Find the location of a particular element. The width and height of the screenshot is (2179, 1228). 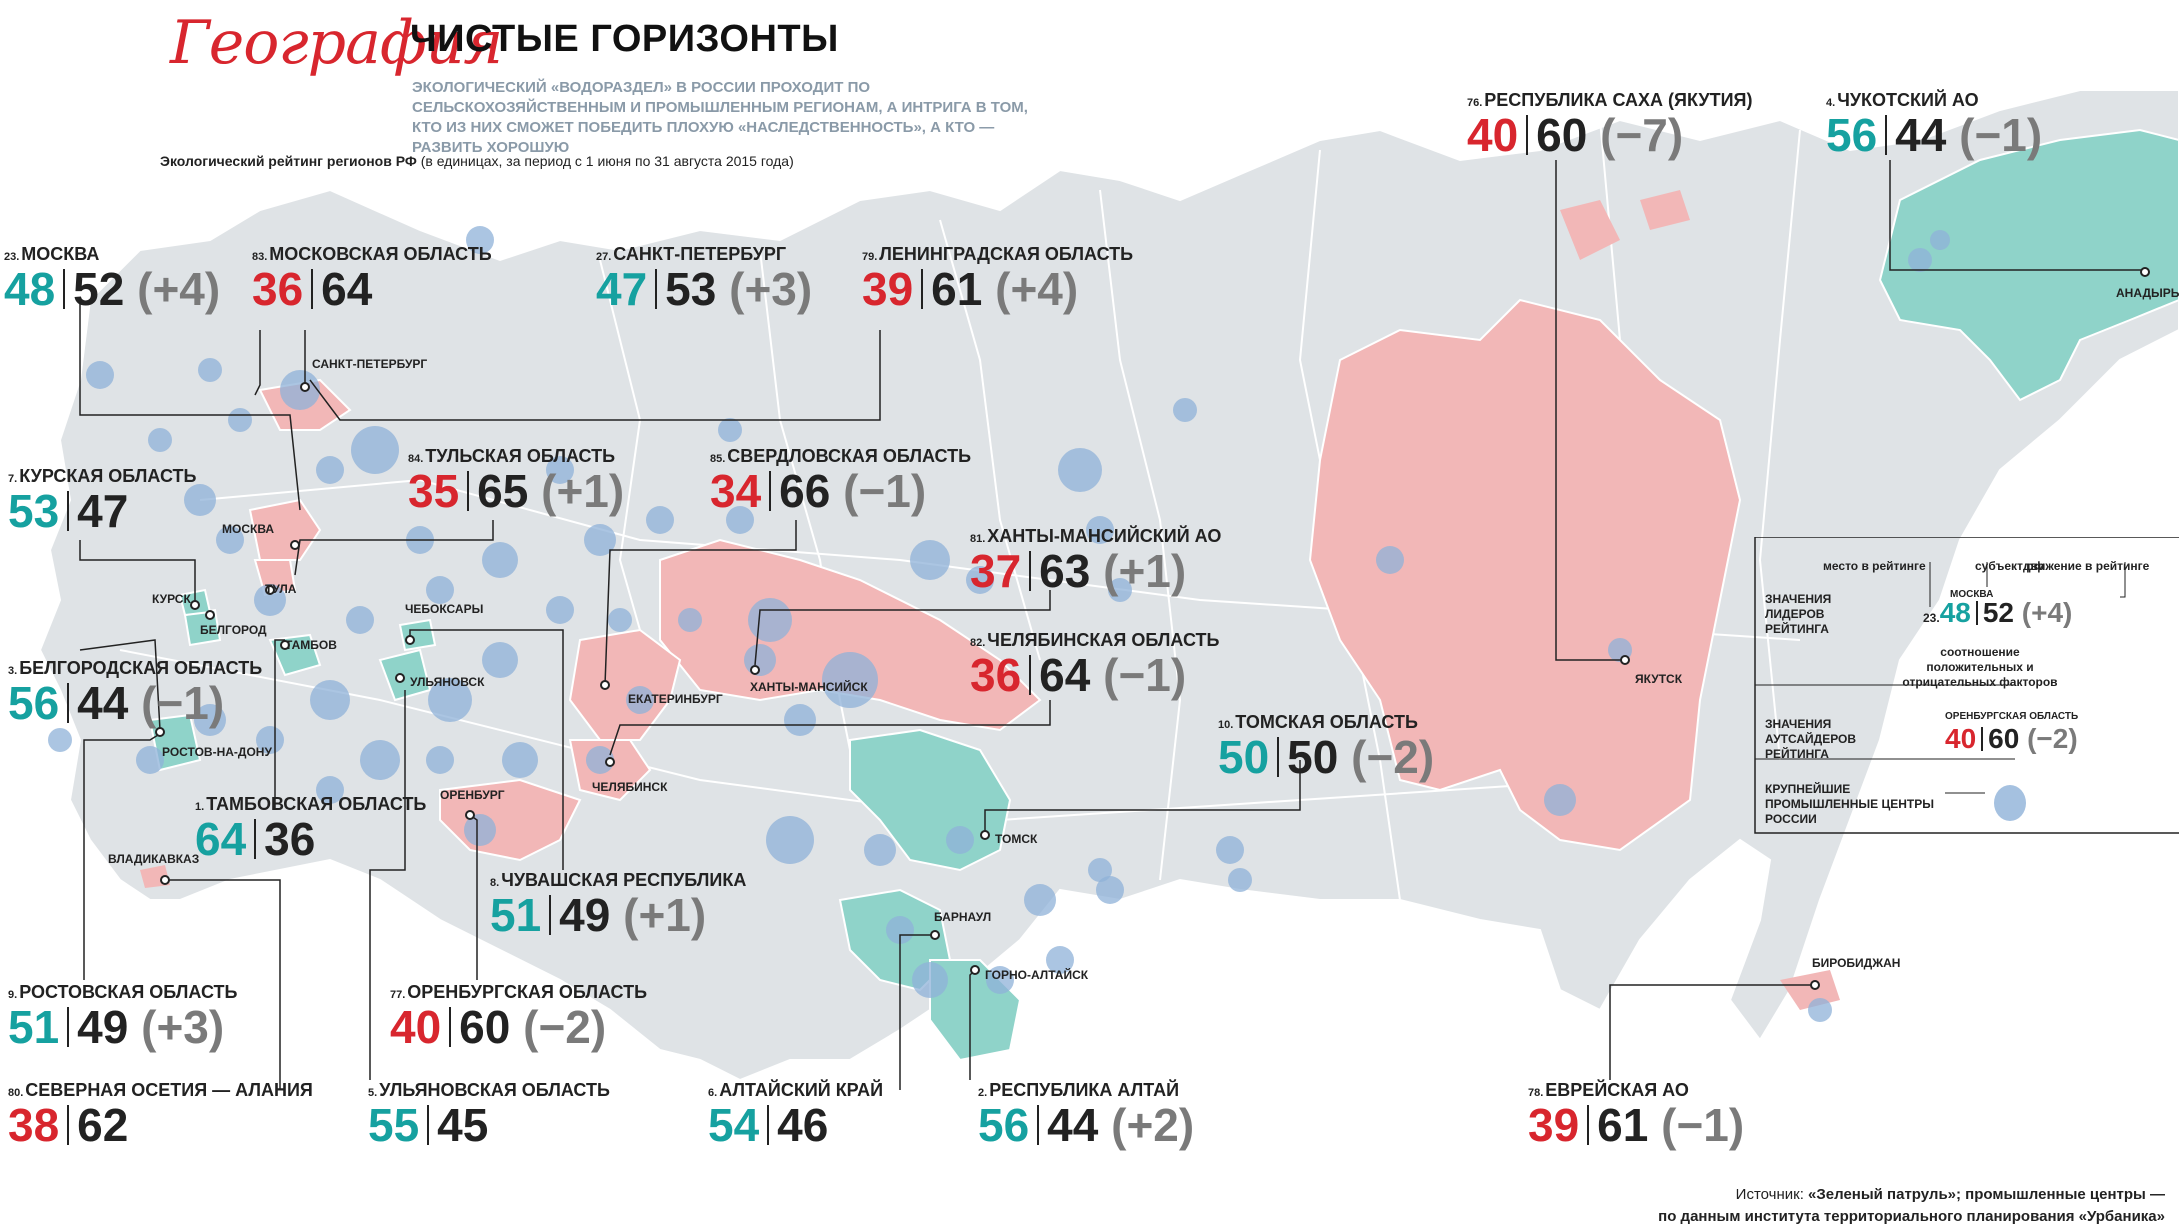

region-rank: 85. is located at coordinates (718, 459).